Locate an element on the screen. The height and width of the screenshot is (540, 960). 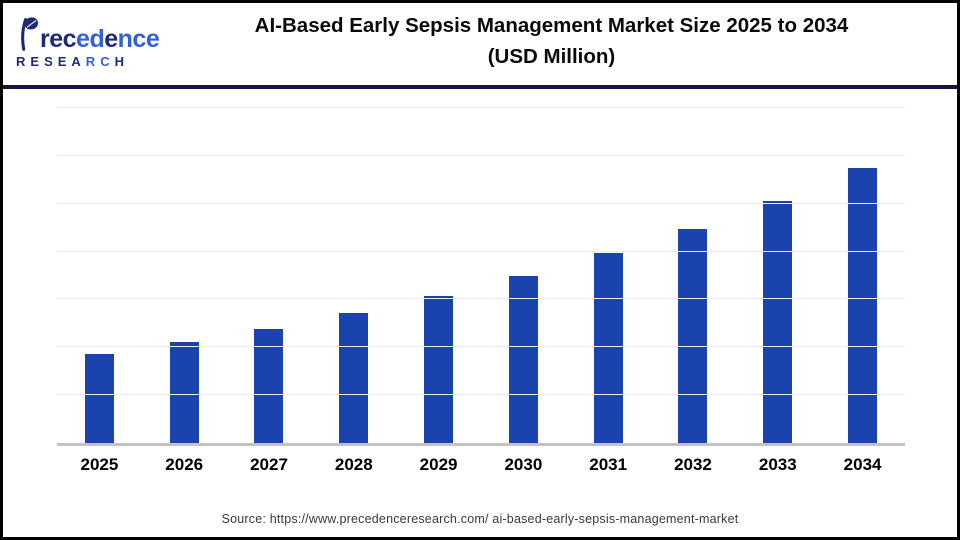
logo-word: recedence is located at coordinates (91, 31).